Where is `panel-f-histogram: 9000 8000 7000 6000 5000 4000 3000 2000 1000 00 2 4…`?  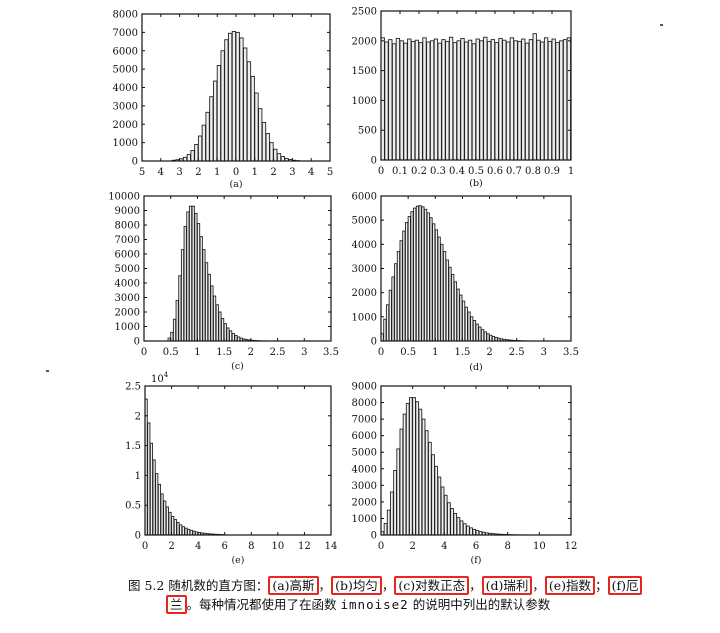
panel-f-histogram: 9000 8000 7000 6000 5000 4000 3000 2000 1000 00 2 4… is located at coordinates (465, 474).